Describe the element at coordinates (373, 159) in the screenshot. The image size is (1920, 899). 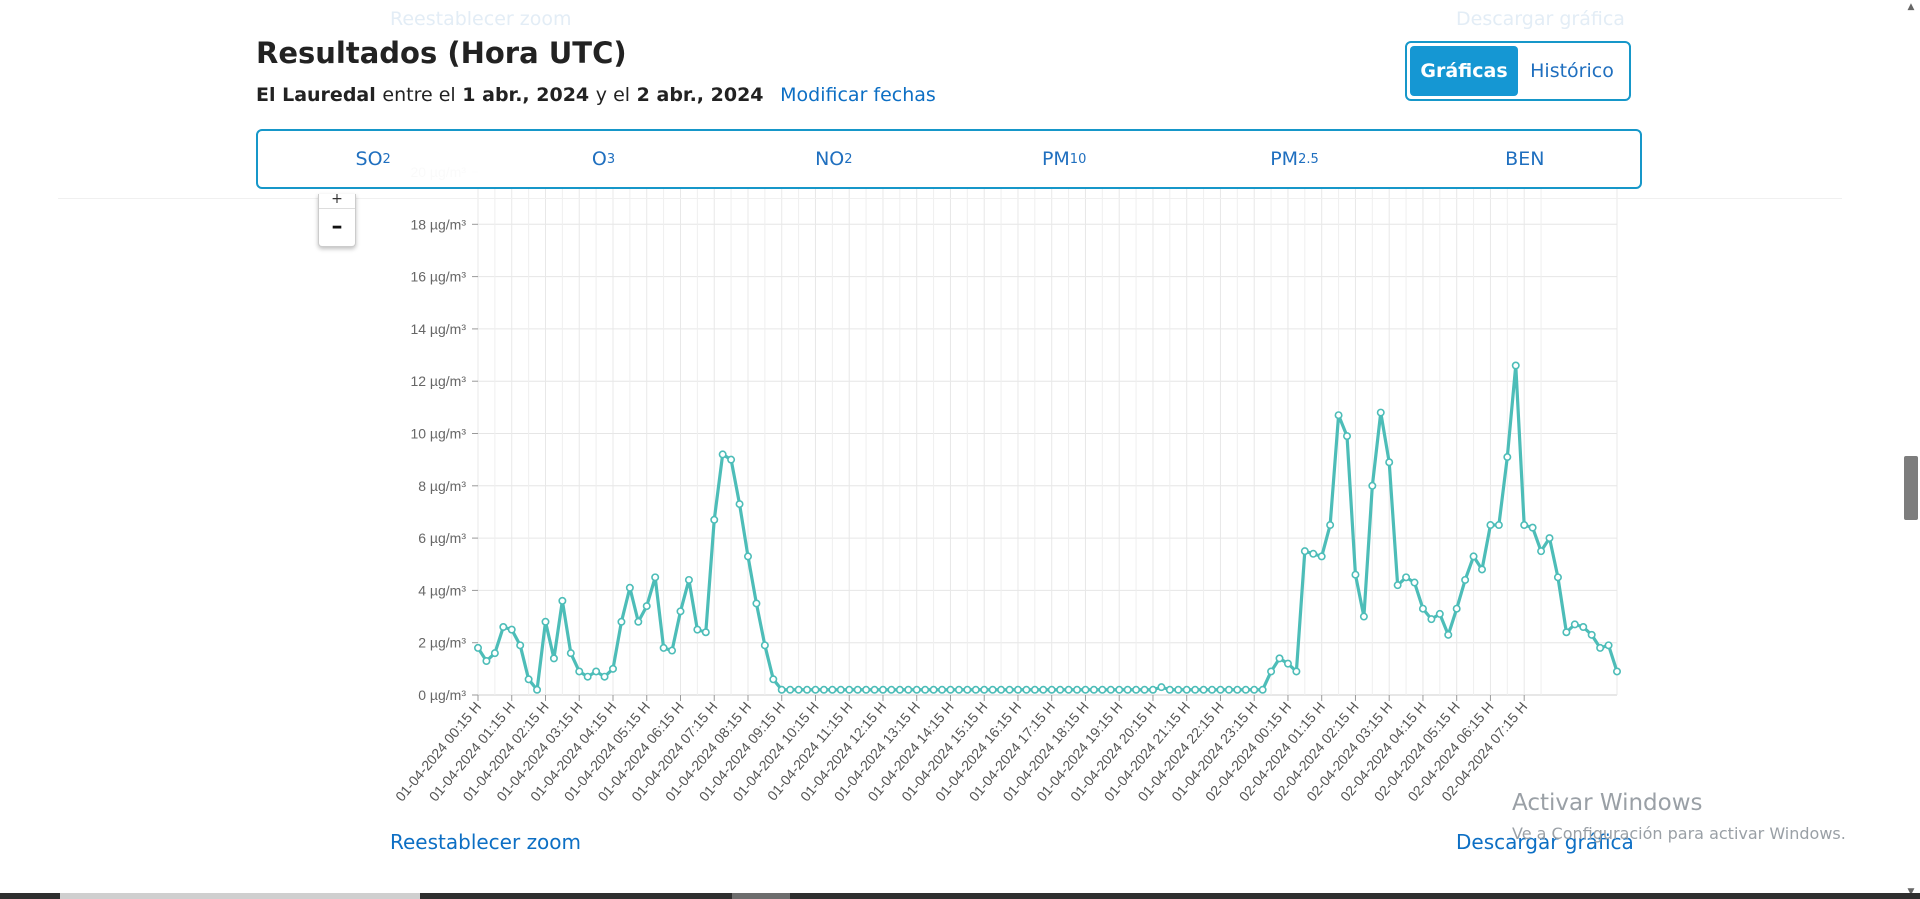
I see `tab-so2: SO 2` at that location.